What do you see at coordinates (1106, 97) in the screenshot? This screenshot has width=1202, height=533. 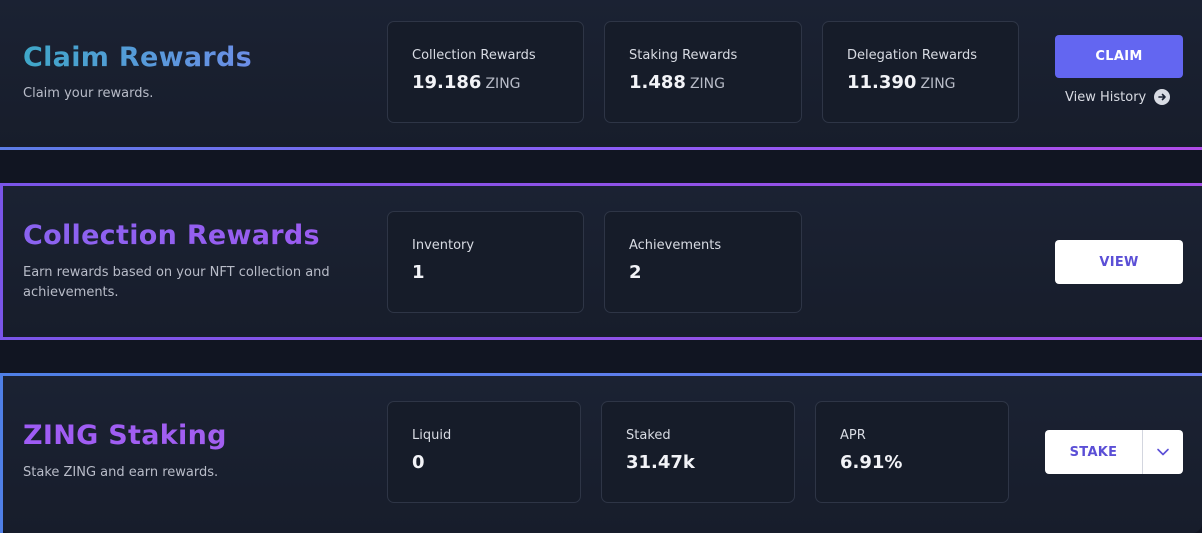 I see `view-history-label: View History` at bounding box center [1106, 97].